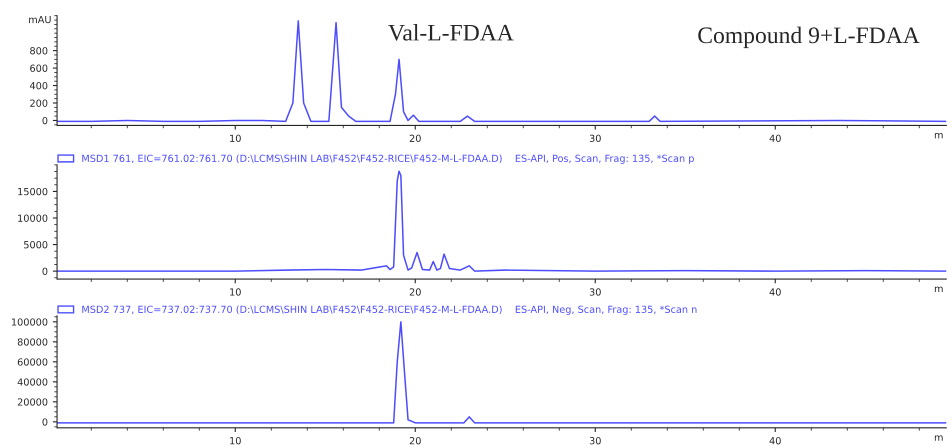 This screenshot has height=448, width=951. Describe the element at coordinates (33, 342) in the screenshot. I see `y-tick-label: 80000` at that location.